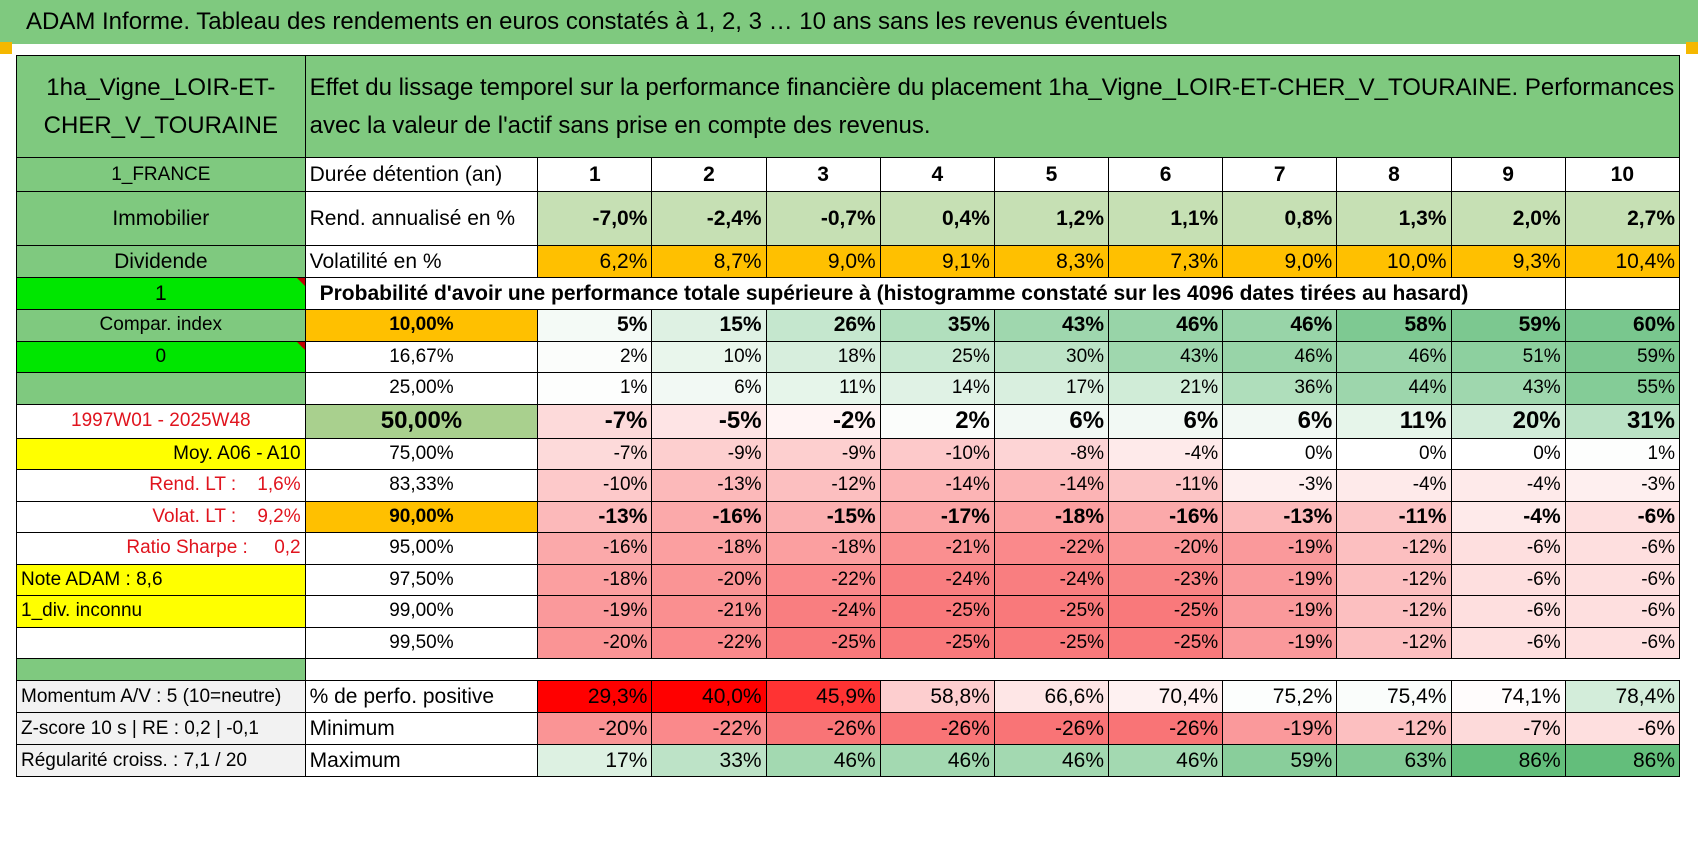 The height and width of the screenshot is (848, 1698). What do you see at coordinates (161, 696) in the screenshot?
I see `momentum-label: Momentum A/V : 5 (10=neutre)` at bounding box center [161, 696].